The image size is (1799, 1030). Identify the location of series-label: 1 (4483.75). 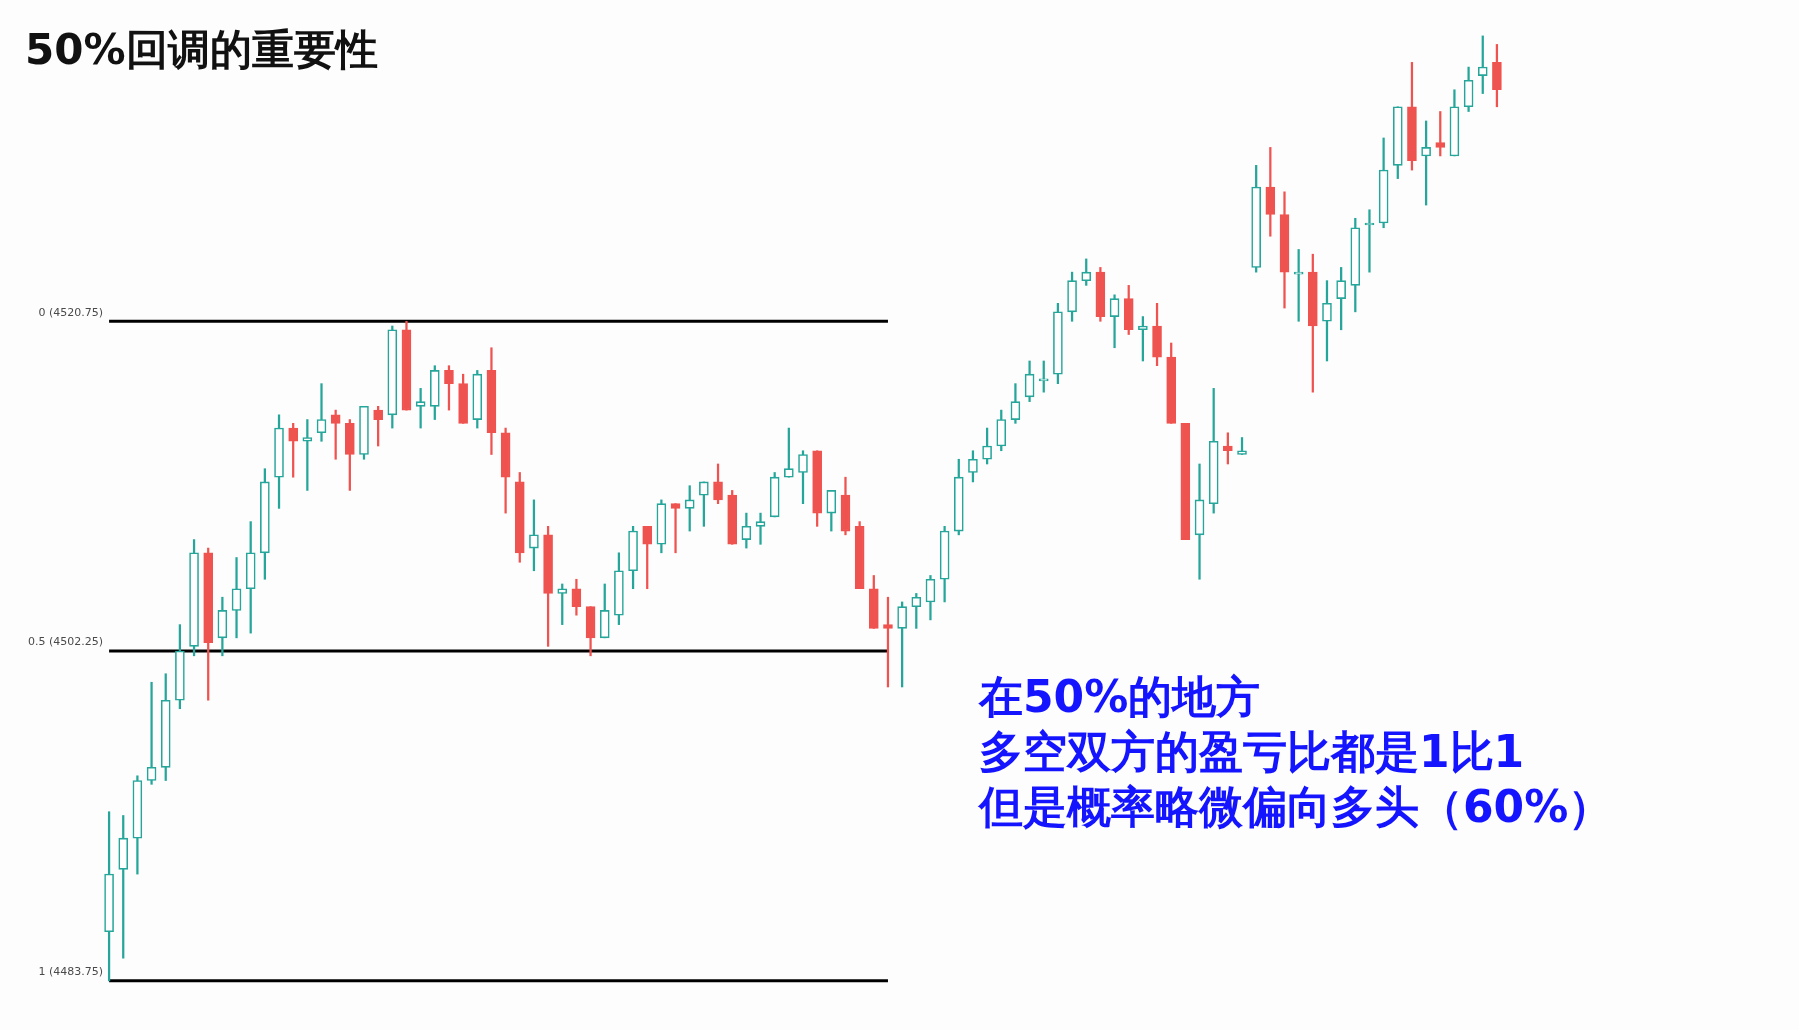
(71, 972).